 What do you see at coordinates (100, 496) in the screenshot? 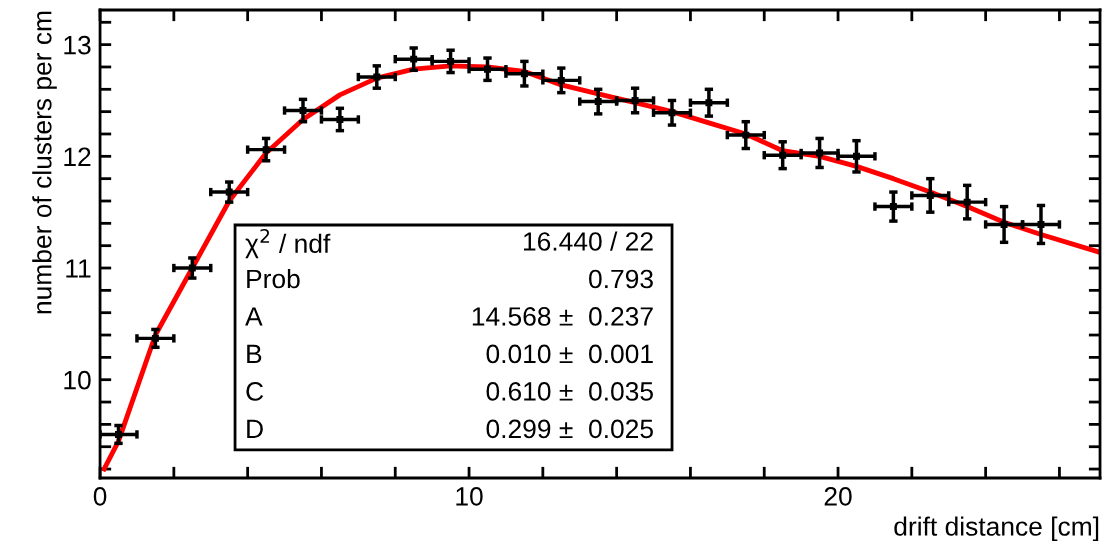
I see `x-tick-label: 0` at bounding box center [100, 496].